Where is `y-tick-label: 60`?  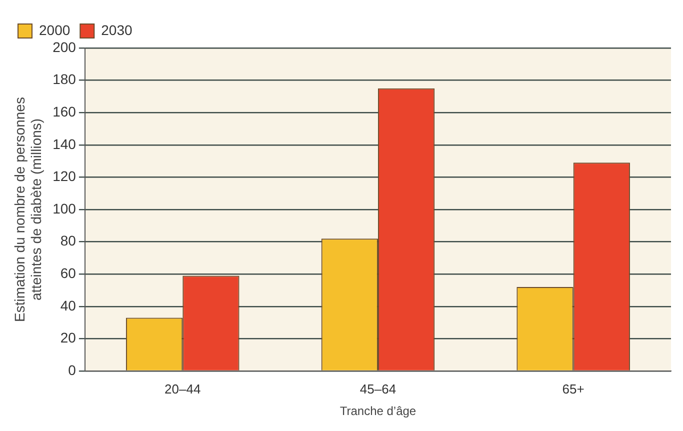
y-tick-label: 60 is located at coordinates (68, 272).